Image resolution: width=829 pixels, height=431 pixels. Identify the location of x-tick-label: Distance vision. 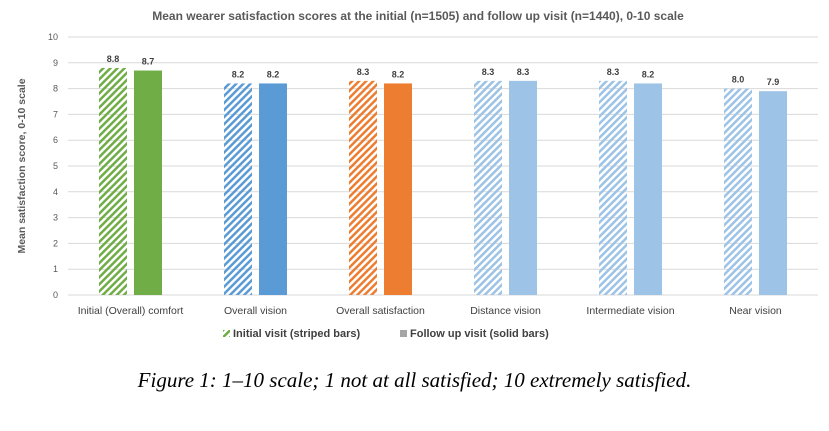
(505, 311).